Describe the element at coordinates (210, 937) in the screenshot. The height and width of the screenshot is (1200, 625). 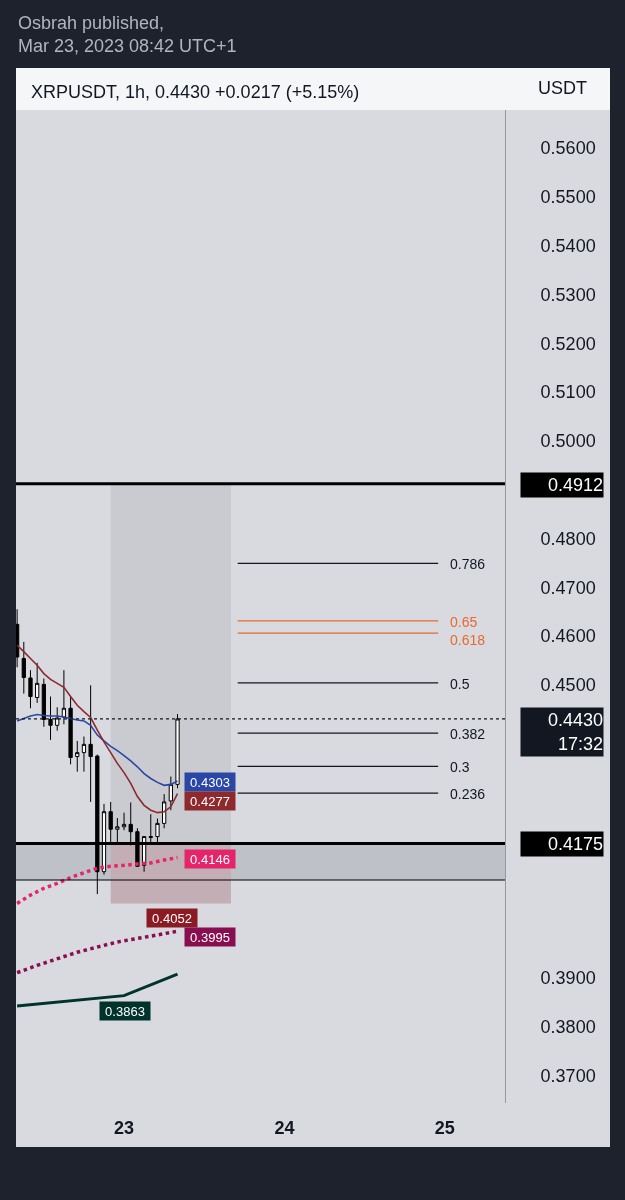
I see `data-label: 0.3995` at that location.